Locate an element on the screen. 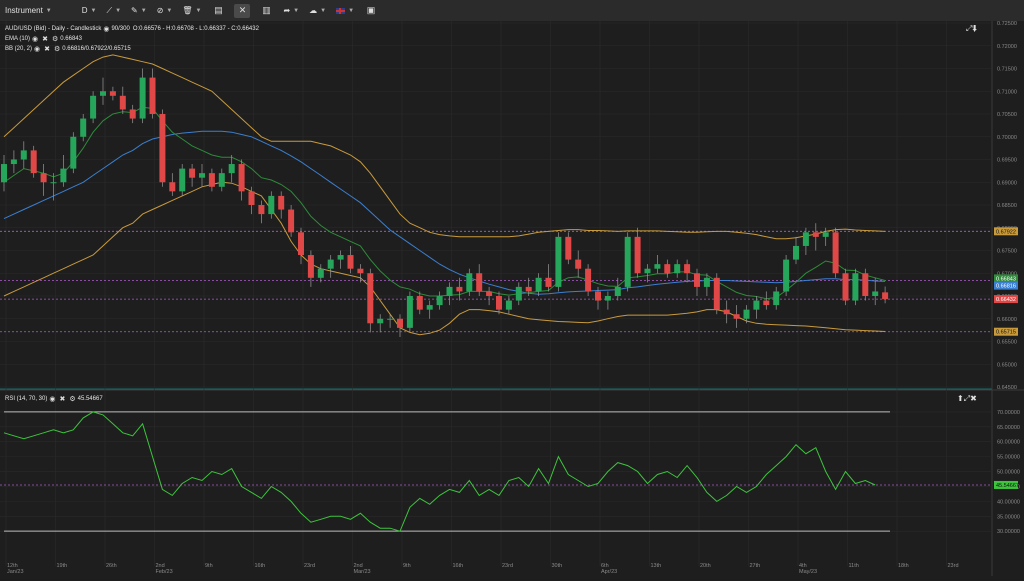 Image resolution: width=1024 pixels, height=581 pixels. bb-mid-tag-text: 0.66816 is located at coordinates (1006, 287).